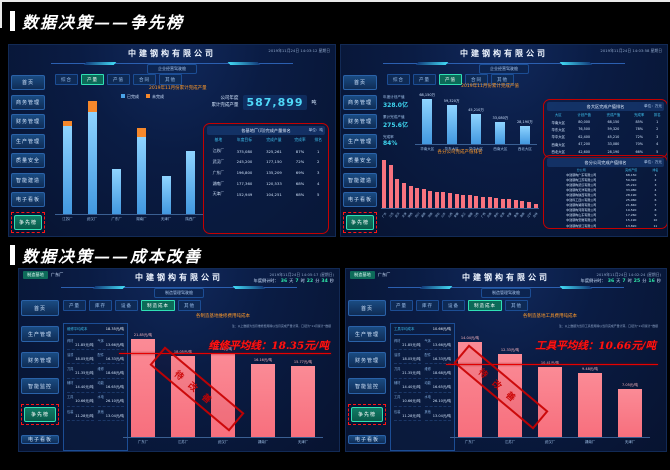 The image size is (670, 470). I want to click on cost-item-value: 21.85元/吨, so click(411, 344).